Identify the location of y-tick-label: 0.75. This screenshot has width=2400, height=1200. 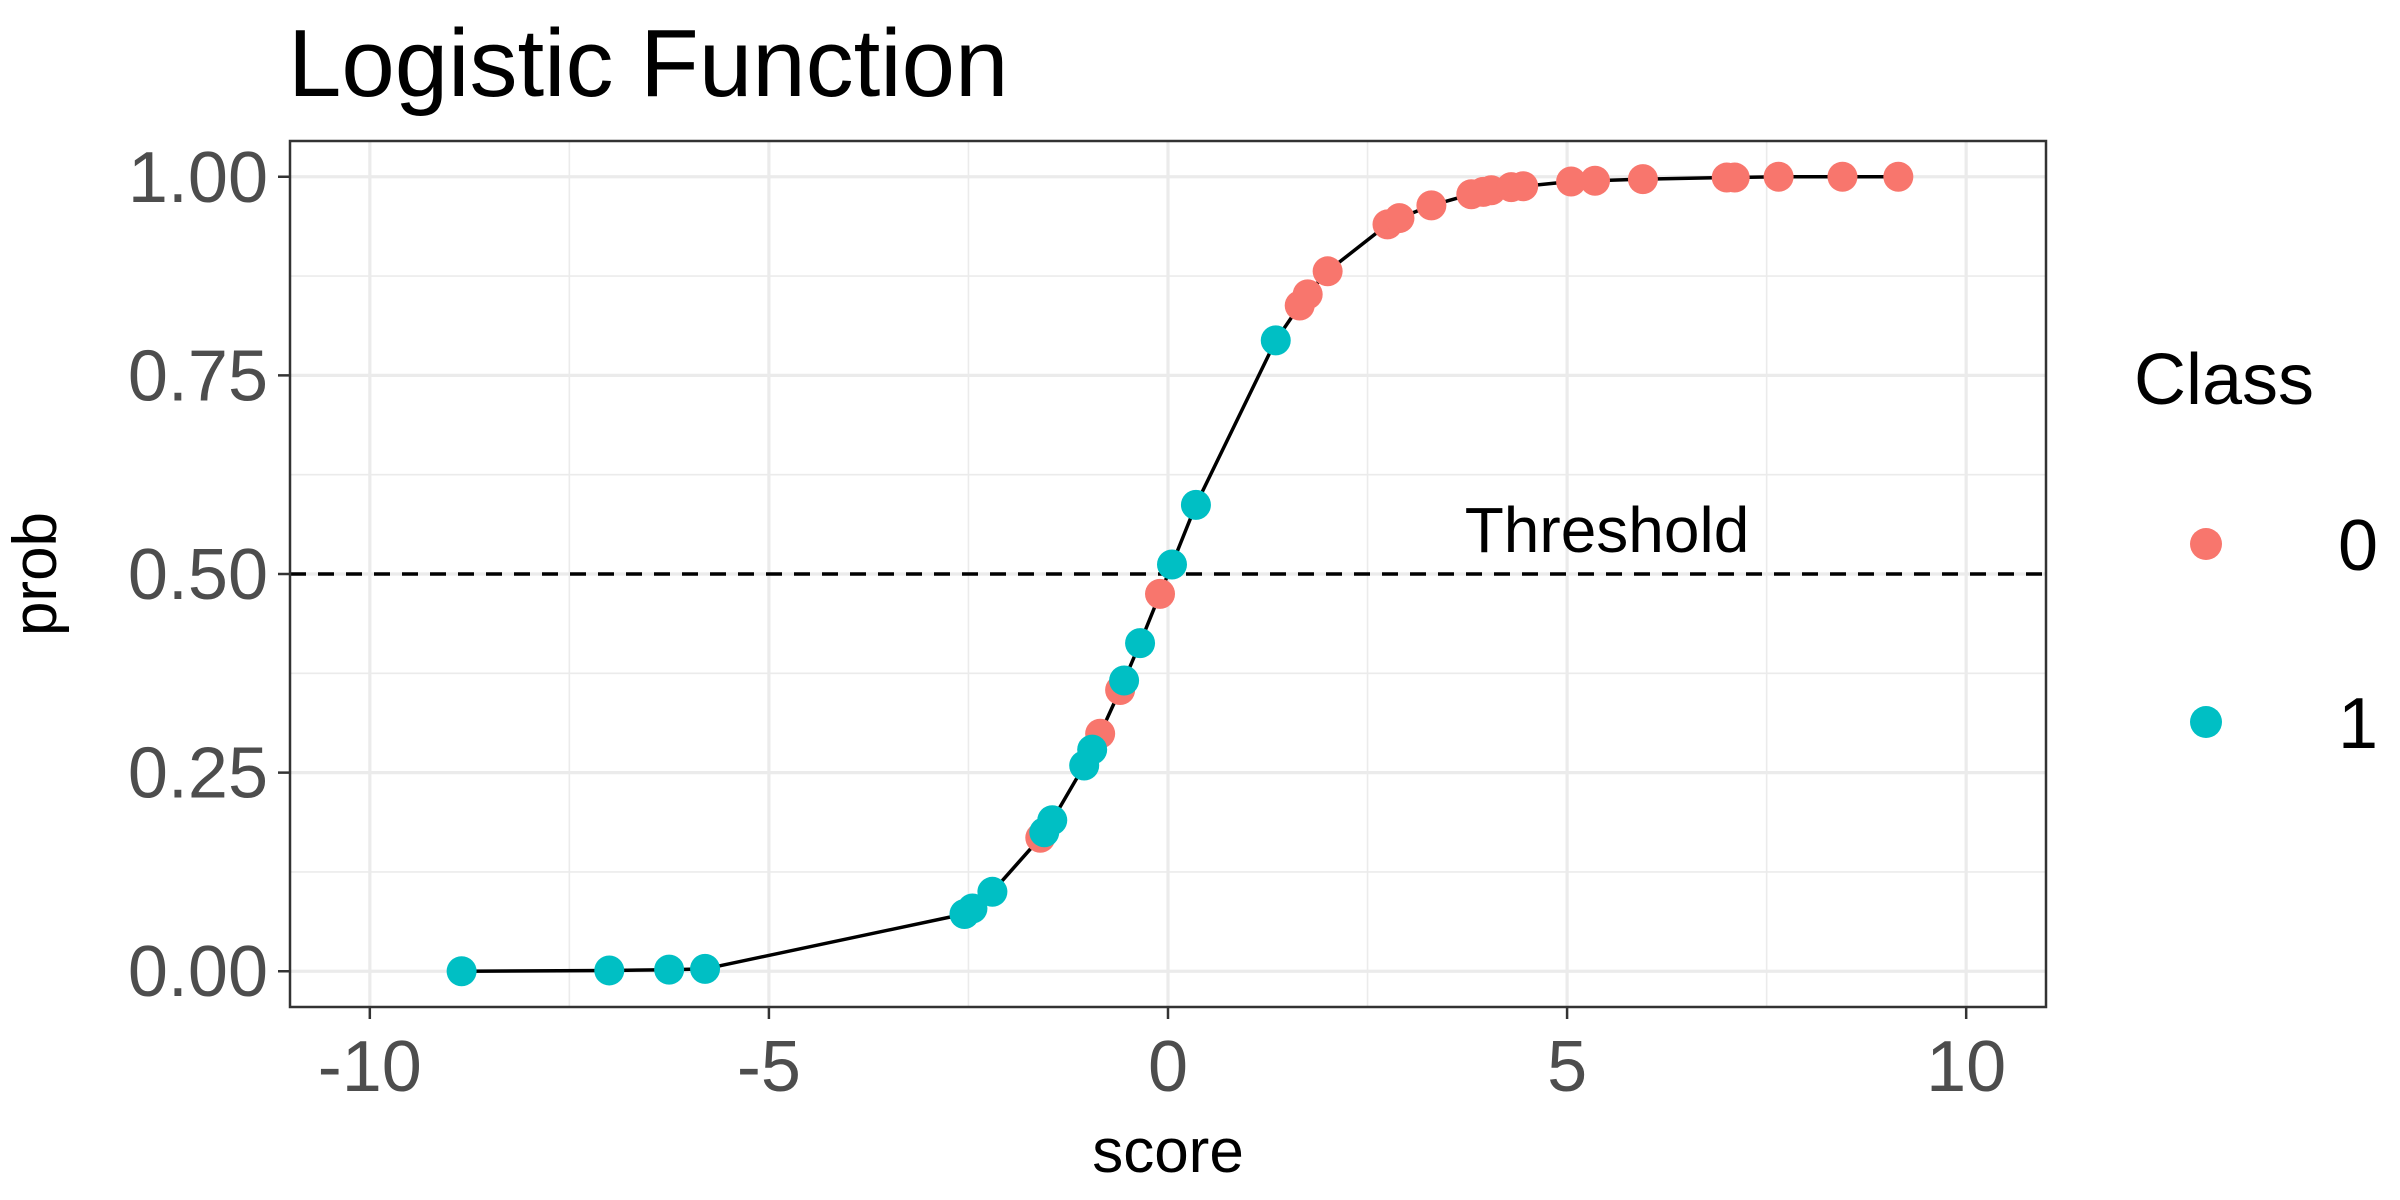
(198, 376).